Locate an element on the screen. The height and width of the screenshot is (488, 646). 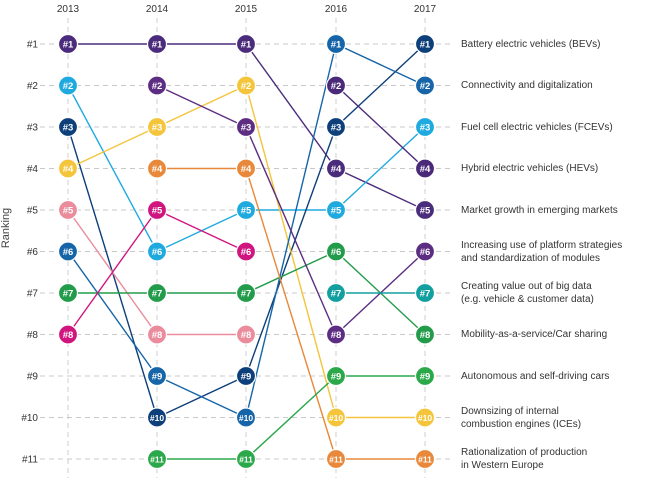
y-tick-label: #2 is located at coordinates (33, 86).